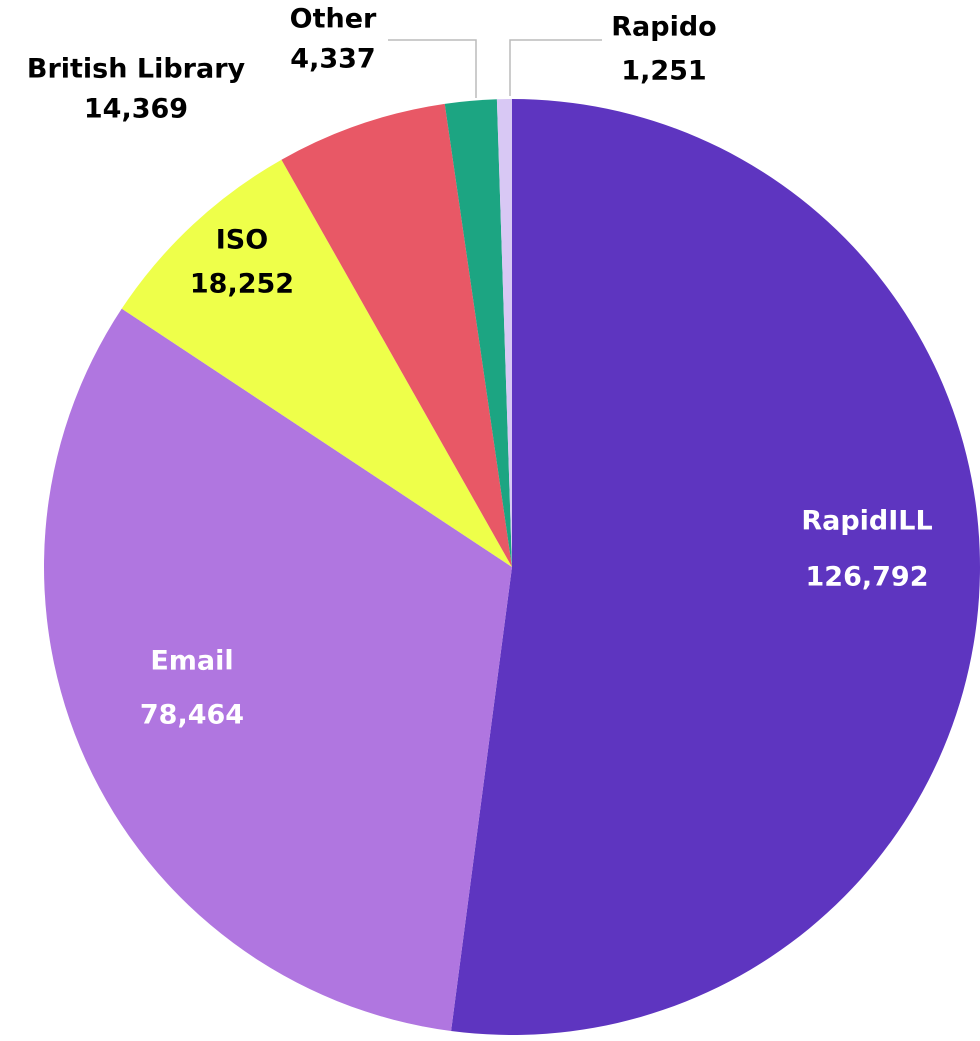 The image size is (980, 1041). Describe the element at coordinates (242, 284) in the screenshot. I see `value-label: 18,252` at that location.